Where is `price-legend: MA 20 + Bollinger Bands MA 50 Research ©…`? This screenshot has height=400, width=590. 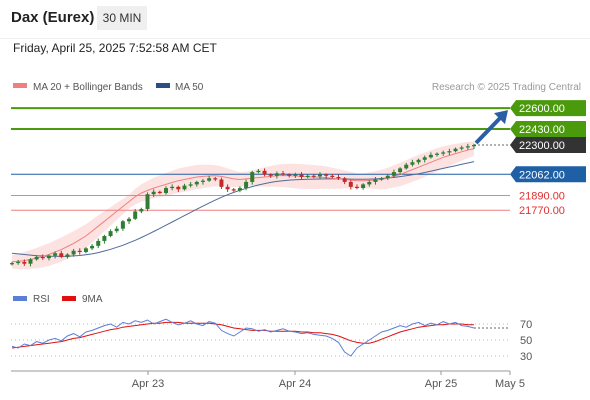
price-legend: MA 20 + Bollinger Bands MA 50 Research ©… is located at coordinates (297, 87).